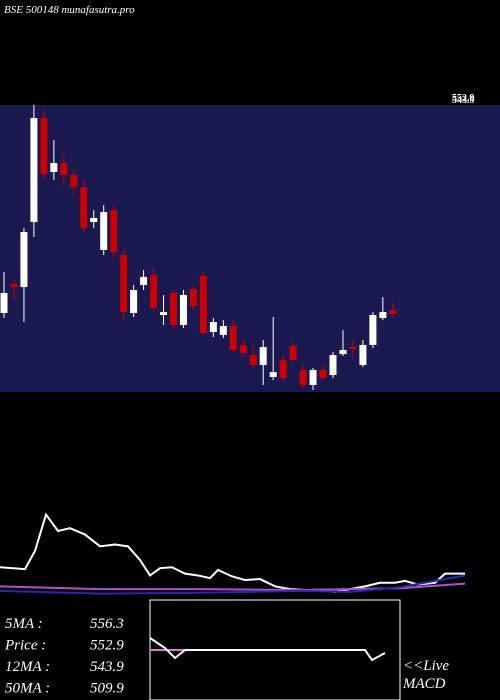  Describe the element at coordinates (27, 689) in the screenshot. I see `stat-label: 50MA :` at that location.